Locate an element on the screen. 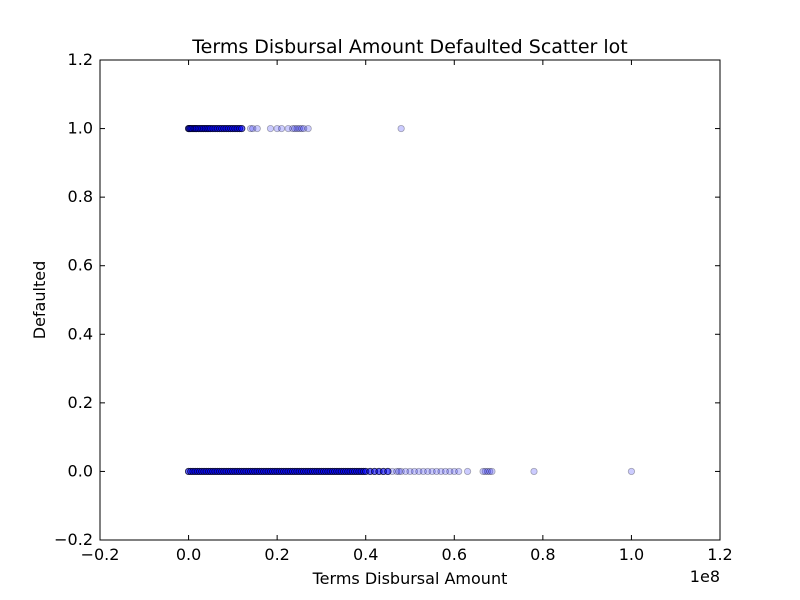 Image resolution: width=800 pixels, height=600 pixels. y-tick-label: 1.2 is located at coordinates (80, 59).